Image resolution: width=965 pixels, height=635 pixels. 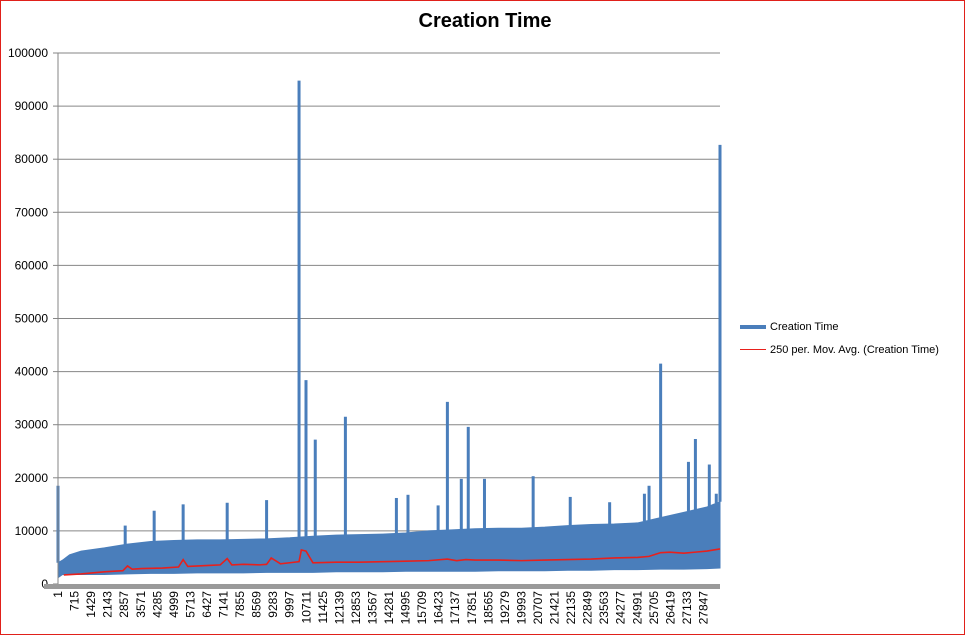 I want to click on x-tick-label-7855: 7855, so click(x=240, y=604).